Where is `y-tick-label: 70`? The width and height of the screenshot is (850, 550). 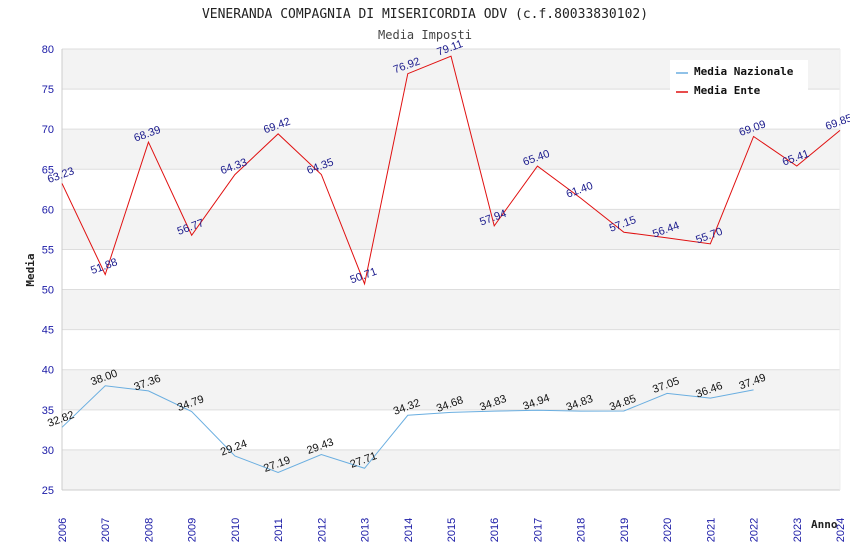
y-tick-label: 70 is located at coordinates (48, 130).